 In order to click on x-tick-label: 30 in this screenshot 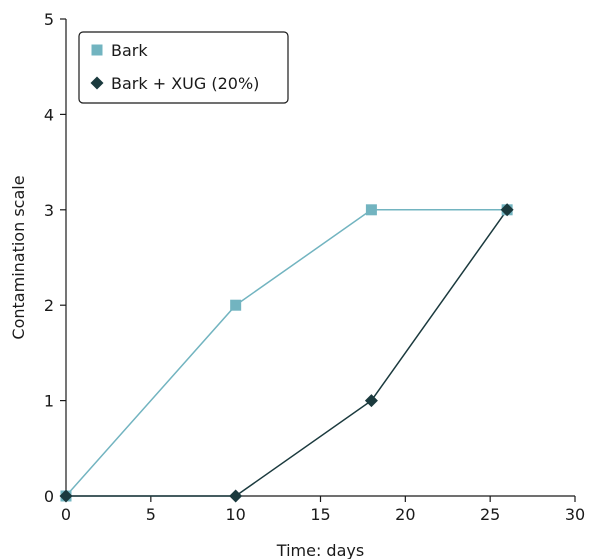, I will do `click(575, 514)`.